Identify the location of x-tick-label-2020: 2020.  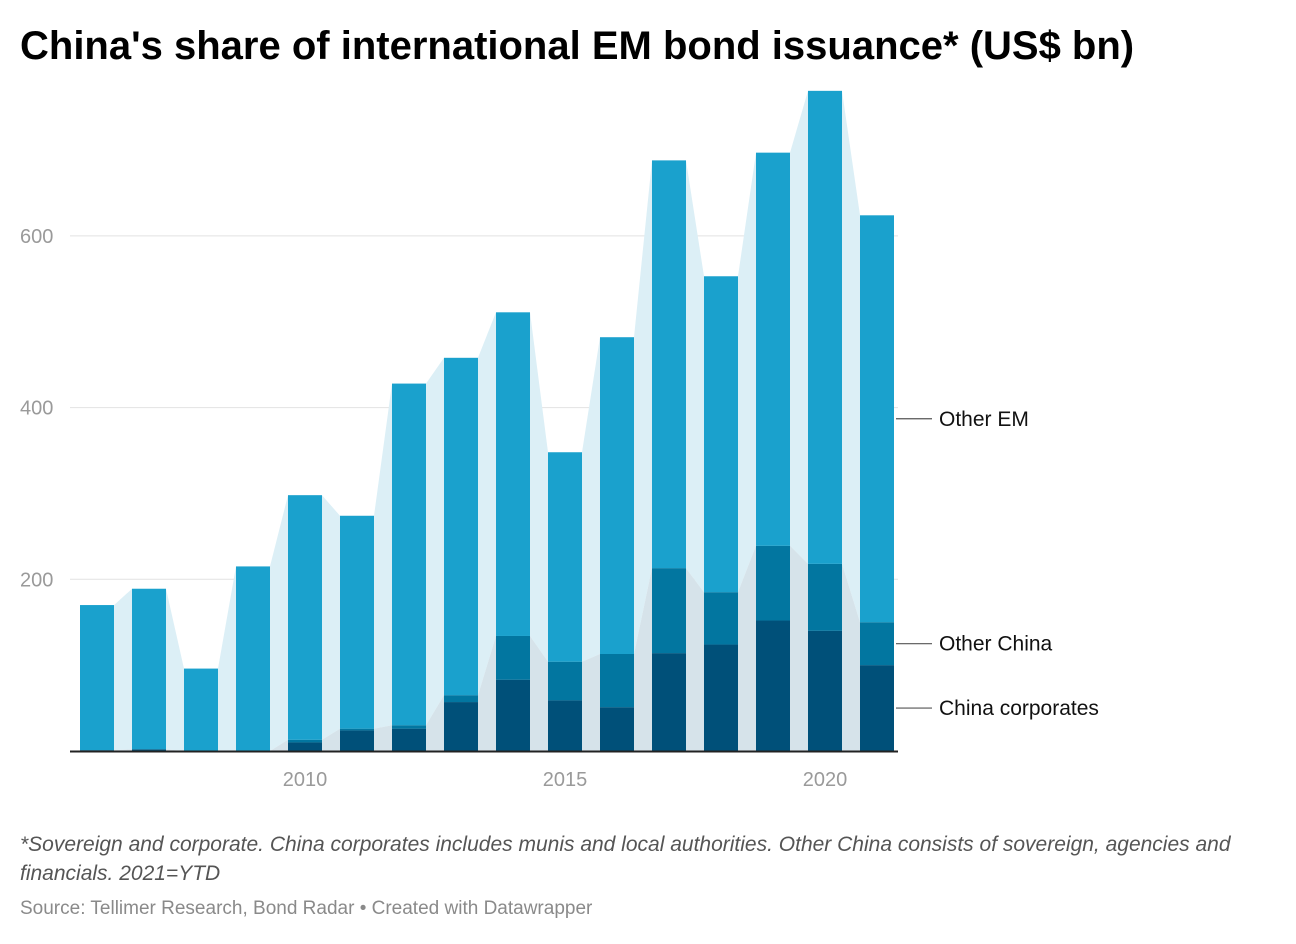
(825, 780).